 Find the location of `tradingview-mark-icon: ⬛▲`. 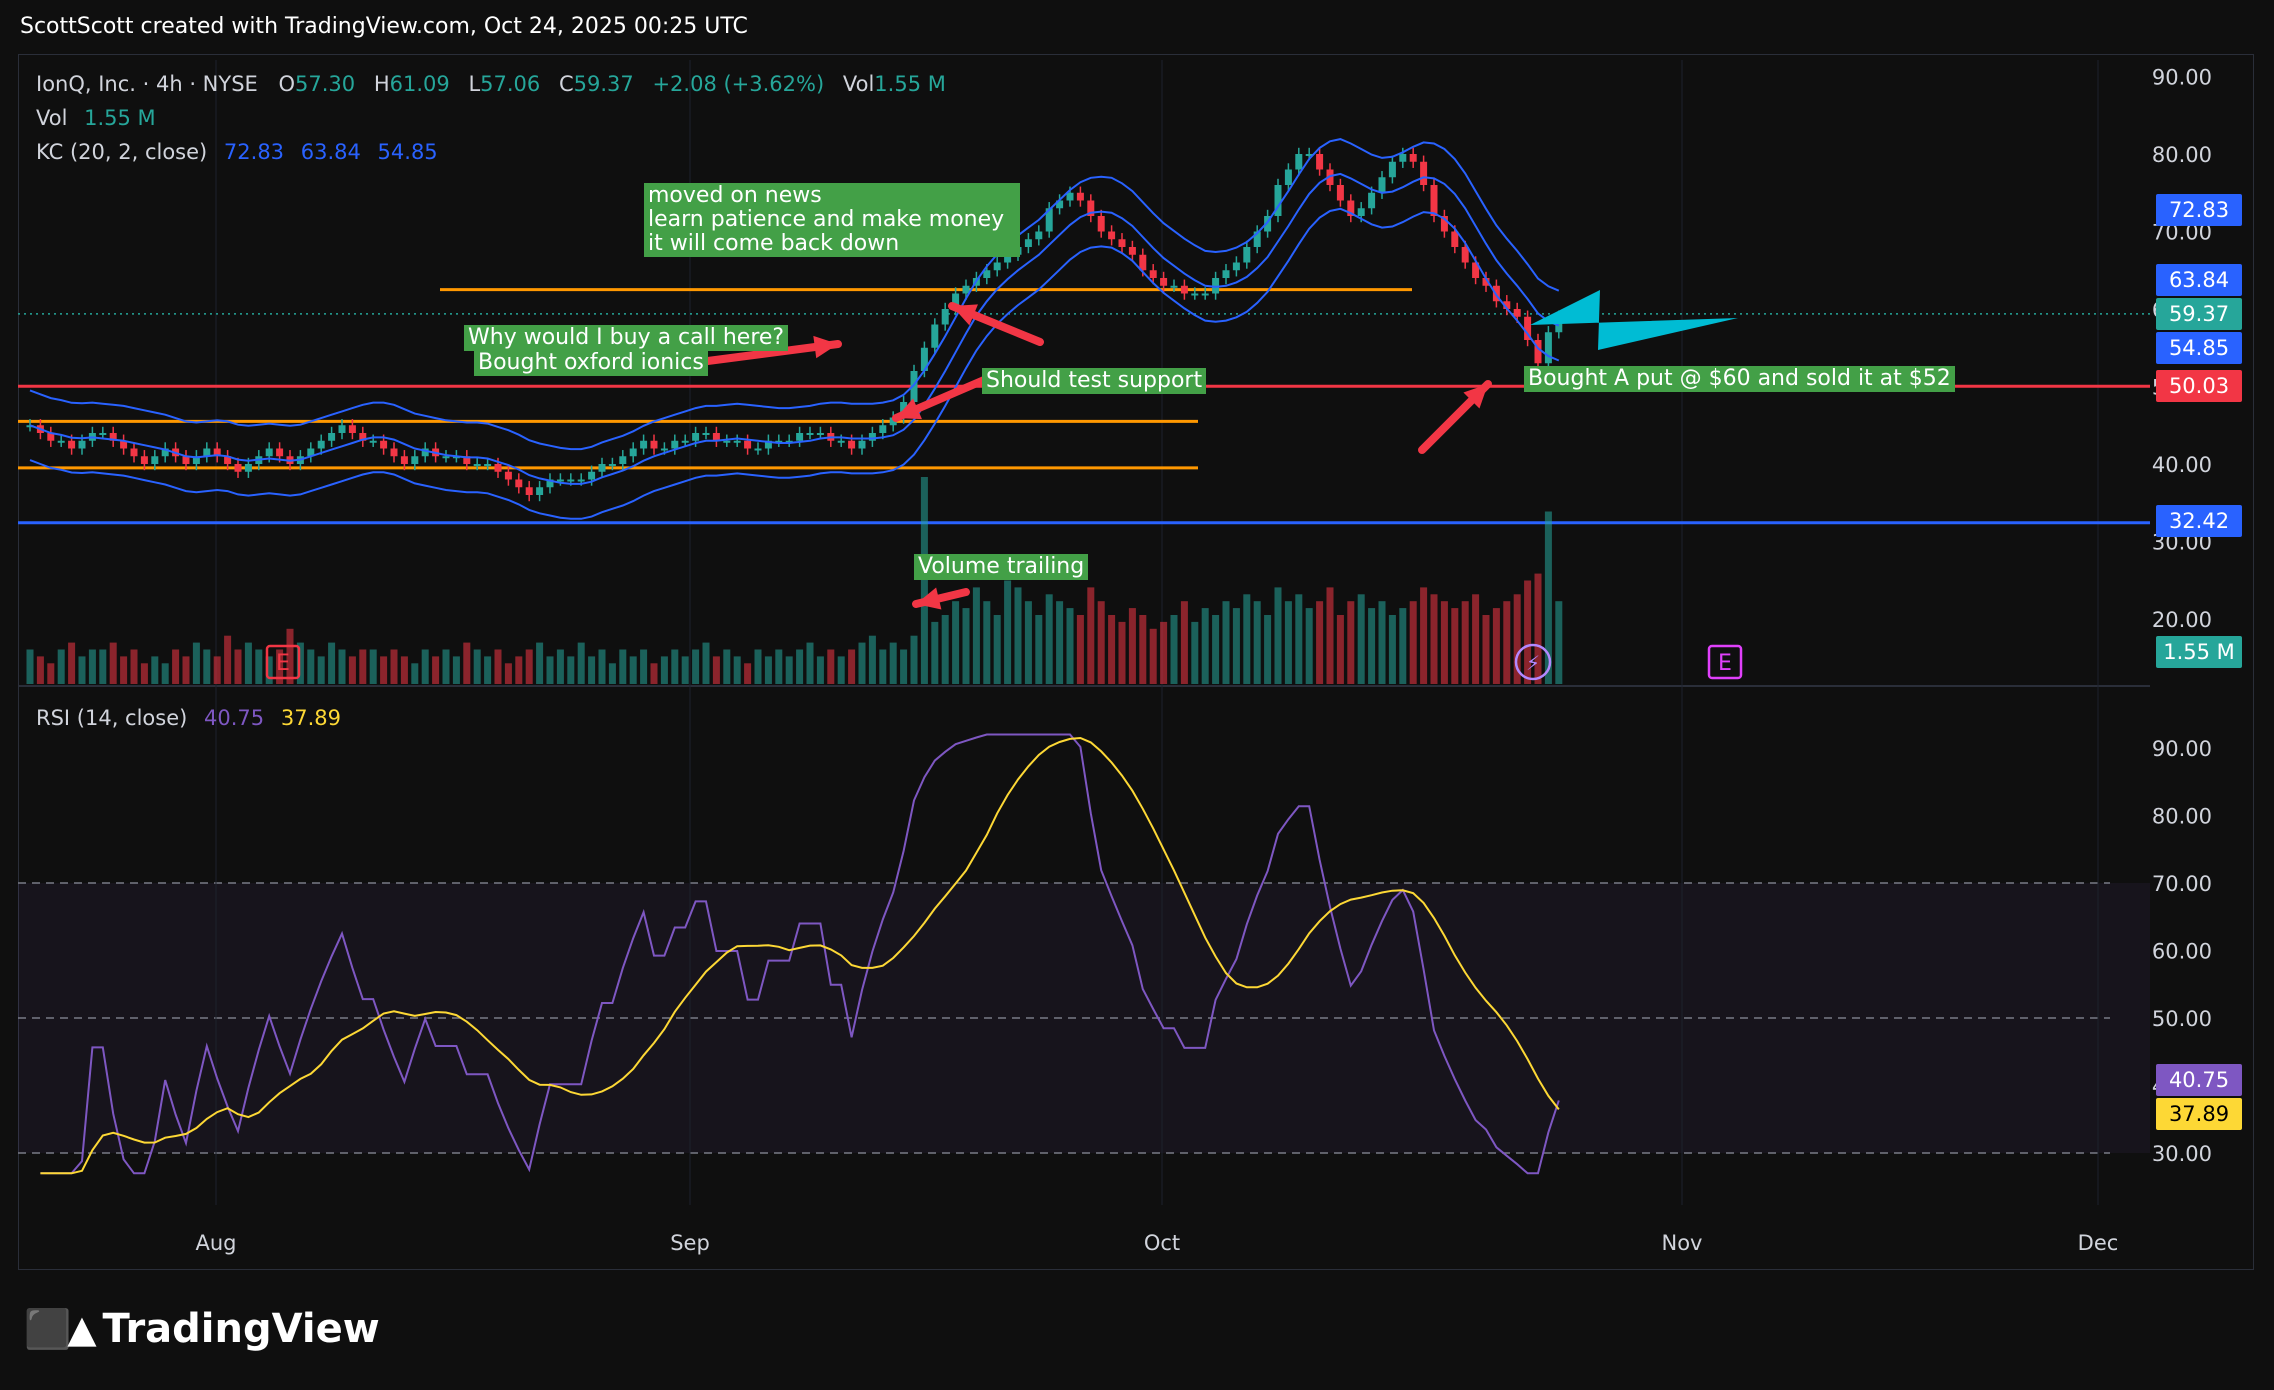

tradingview-mark-icon: ⬛▲ is located at coordinates (60, 1328).